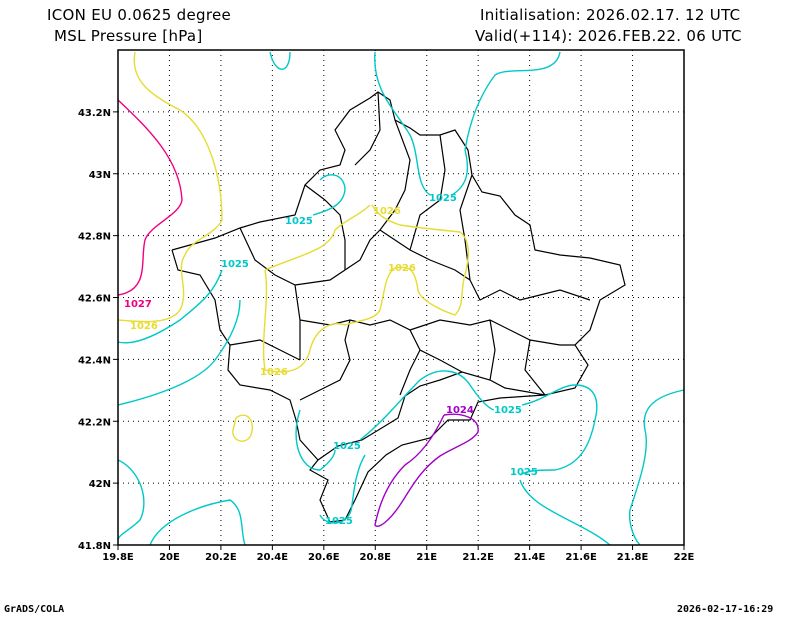 This screenshot has width=800, height=618. What do you see at coordinates (324, 557) in the screenshot?
I see `x-tick-label: 20.6E` at bounding box center [324, 557].